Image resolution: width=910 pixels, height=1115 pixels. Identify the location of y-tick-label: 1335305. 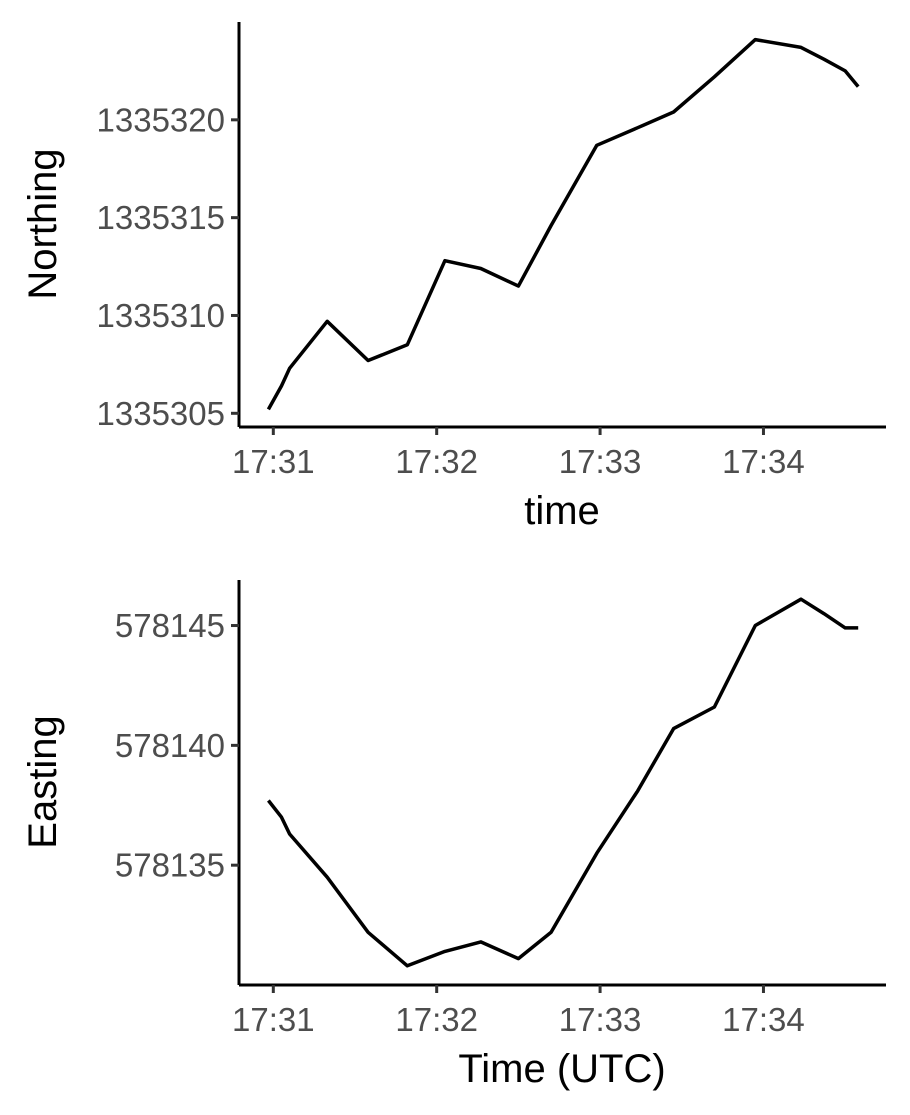
(161, 413).